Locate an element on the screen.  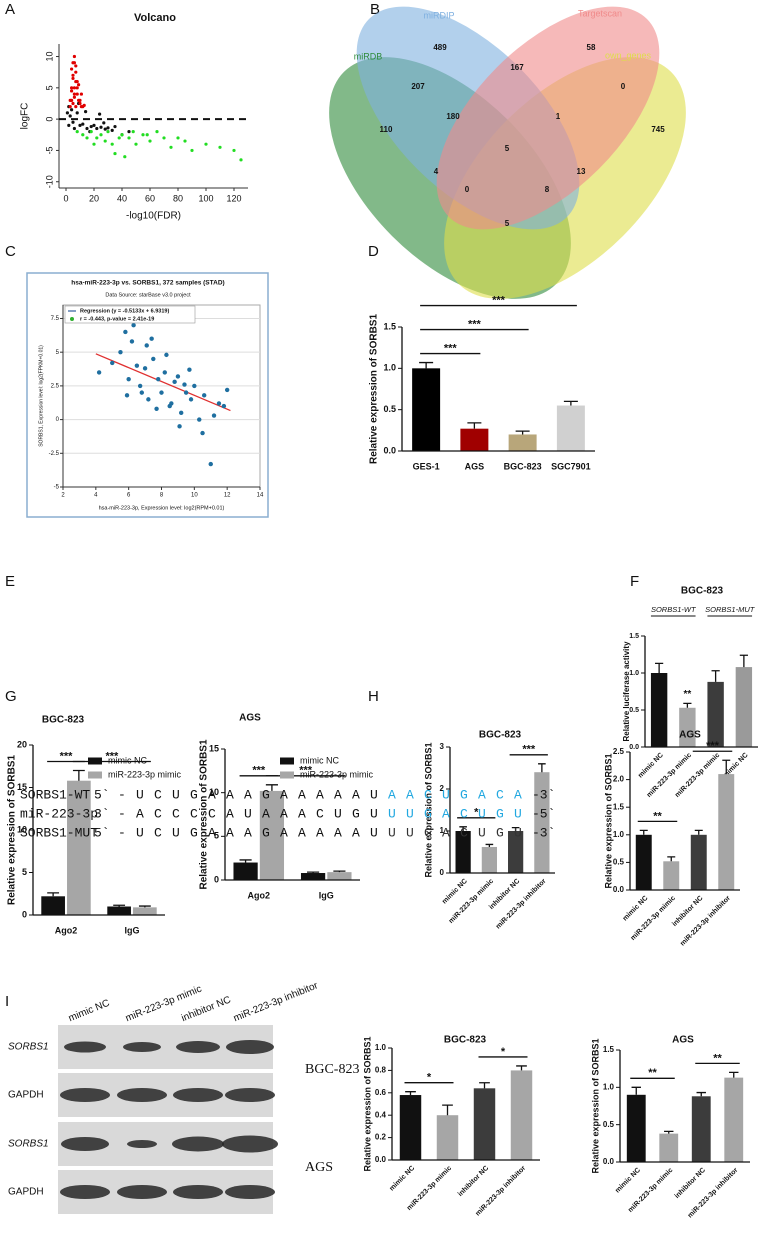
plot-frame is located at coordinates (161, 396).